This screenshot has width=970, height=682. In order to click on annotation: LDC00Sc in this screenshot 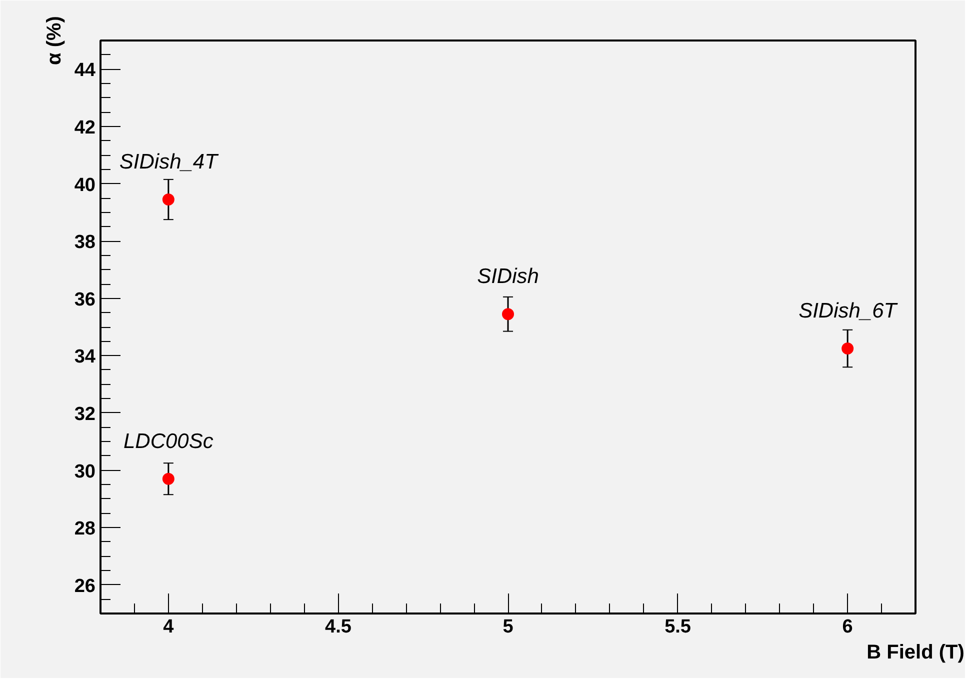, I will do `click(168, 441)`.